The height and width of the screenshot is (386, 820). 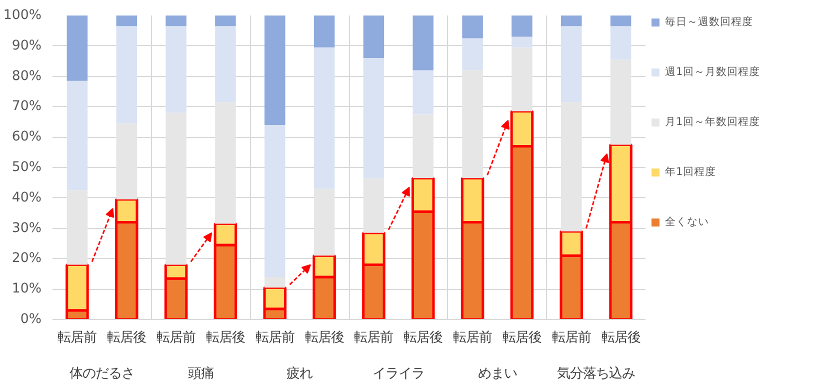 What do you see at coordinates (27, 167) in the screenshot?
I see `y-tick-label: 50%` at bounding box center [27, 167].